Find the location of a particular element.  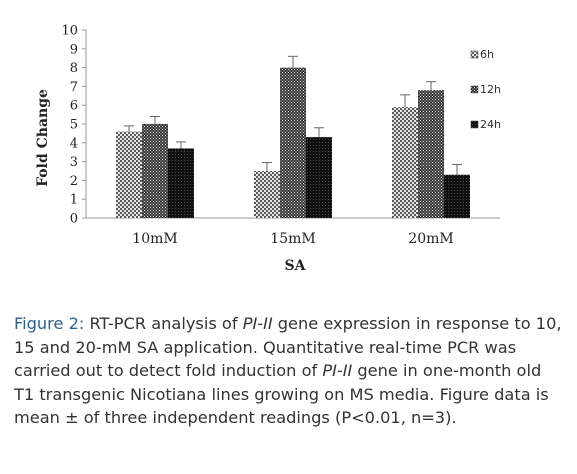

error-bars is located at coordinates (293, 115).